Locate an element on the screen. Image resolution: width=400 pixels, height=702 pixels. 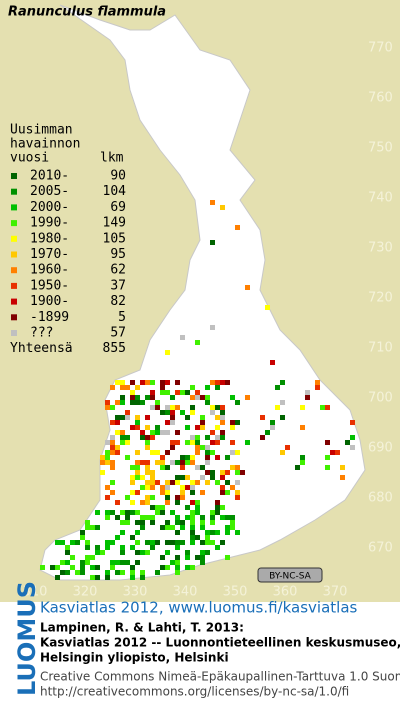
legend-heading: vuosi is located at coordinates (29, 158).